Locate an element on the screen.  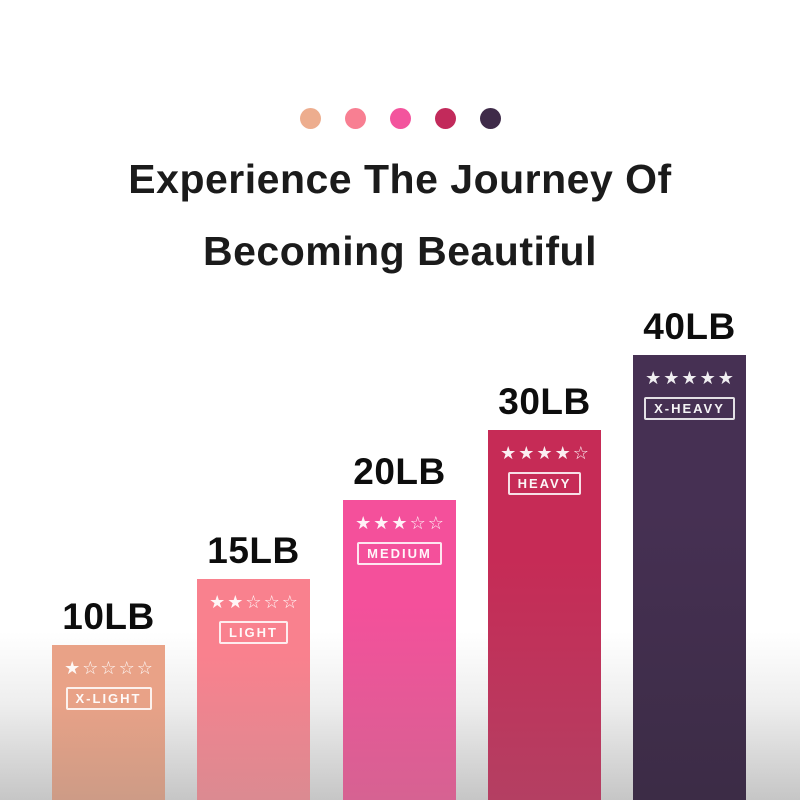
resistance-bar-x-heavy: ★★★★★ X-HEAVY is located at coordinates (689, 577).